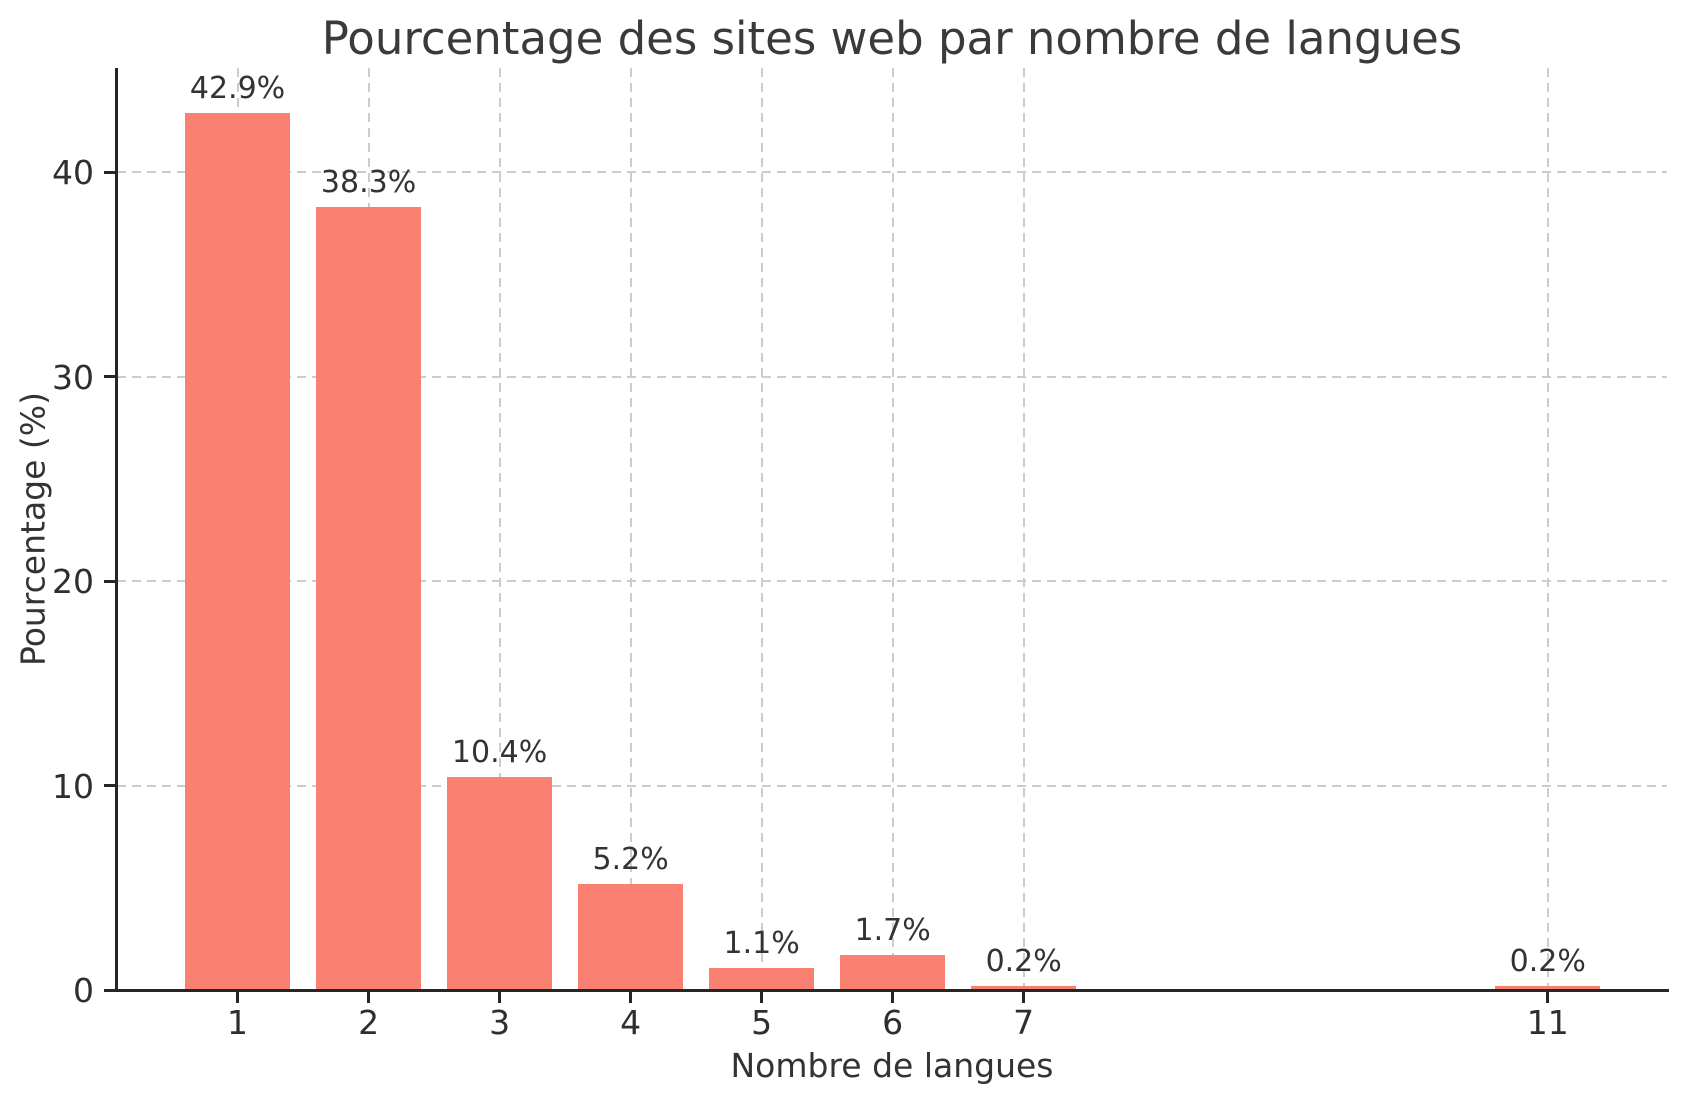 This screenshot has width=1686, height=1101. I want to click on x-tick-label: 7, so click(1024, 1022).